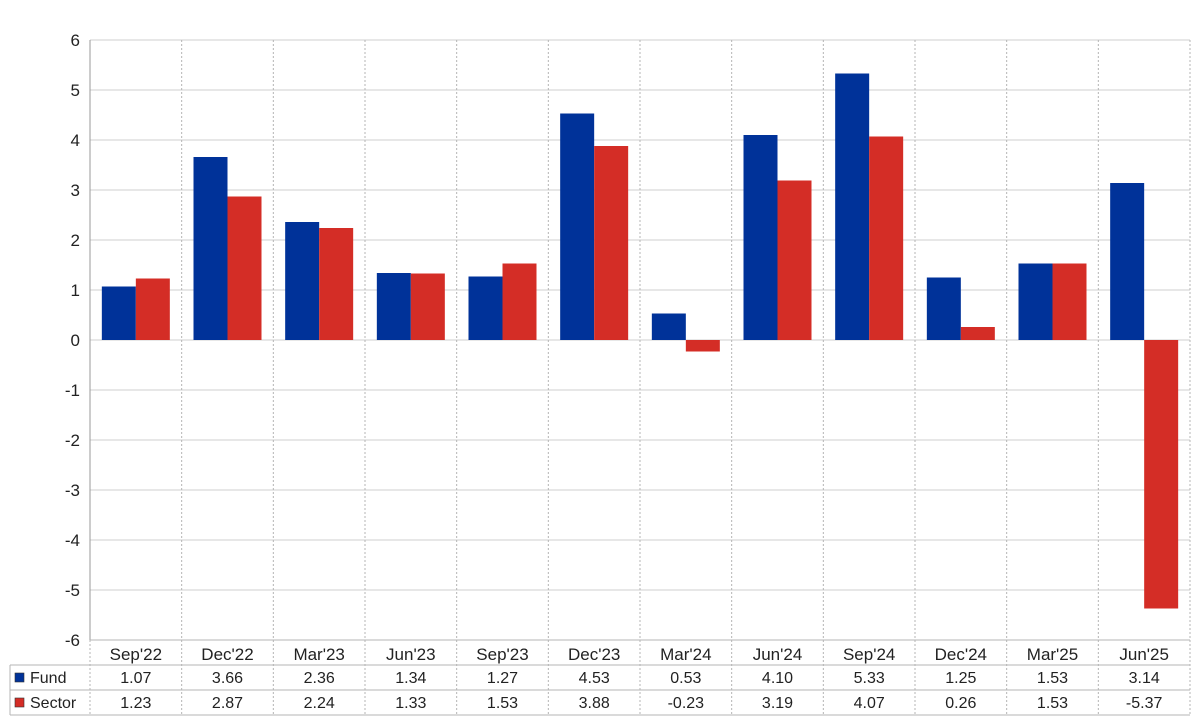  I want to click on y-tick-label: -6, so click(72, 640).